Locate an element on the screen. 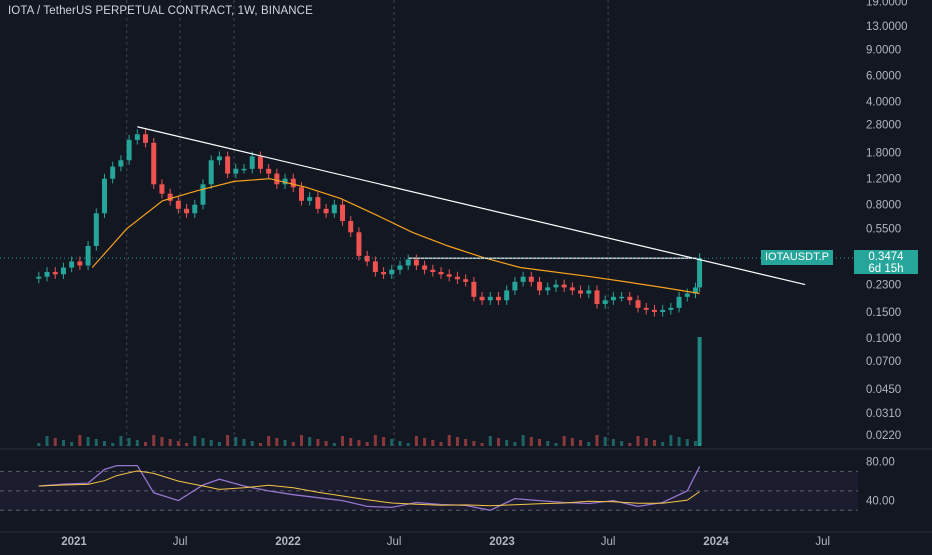 The height and width of the screenshot is (555, 932). rsi-axis-label: 80.00 is located at coordinates (880, 463).